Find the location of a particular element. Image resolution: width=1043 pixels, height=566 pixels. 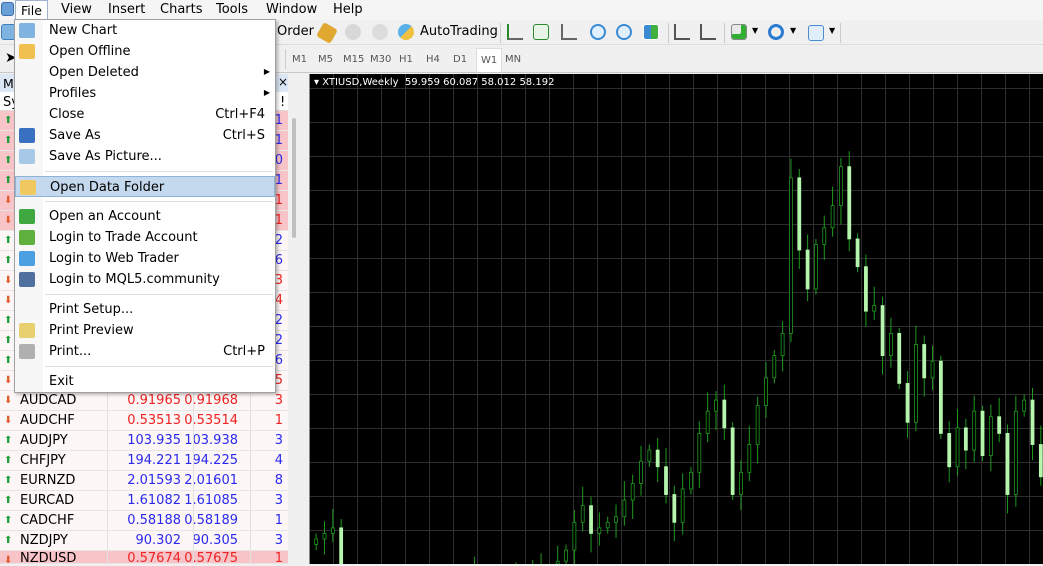

new-chart-icon is located at coordinates (27, 30).